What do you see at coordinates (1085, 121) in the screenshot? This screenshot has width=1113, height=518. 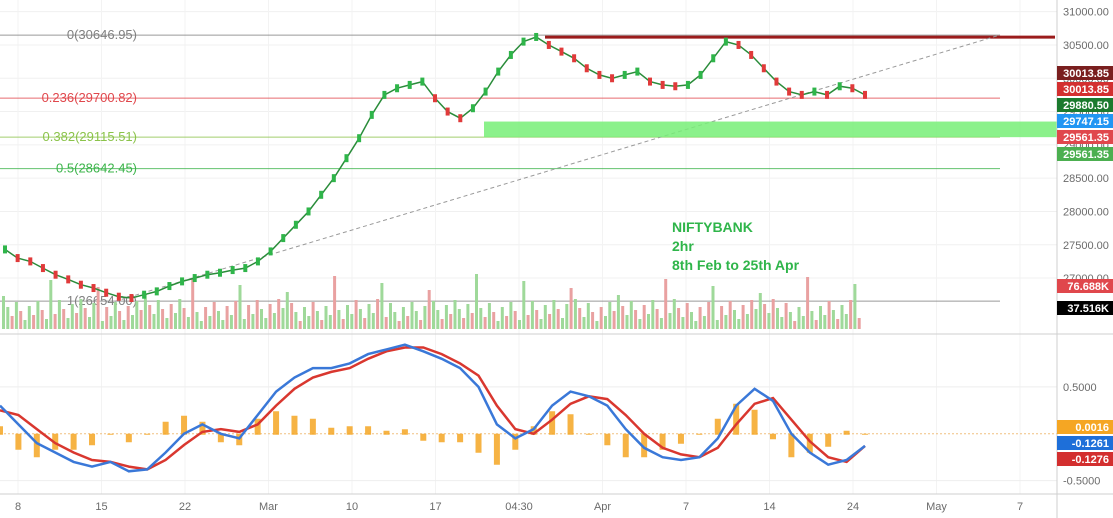 I see `price-badge` at bounding box center [1085, 121].